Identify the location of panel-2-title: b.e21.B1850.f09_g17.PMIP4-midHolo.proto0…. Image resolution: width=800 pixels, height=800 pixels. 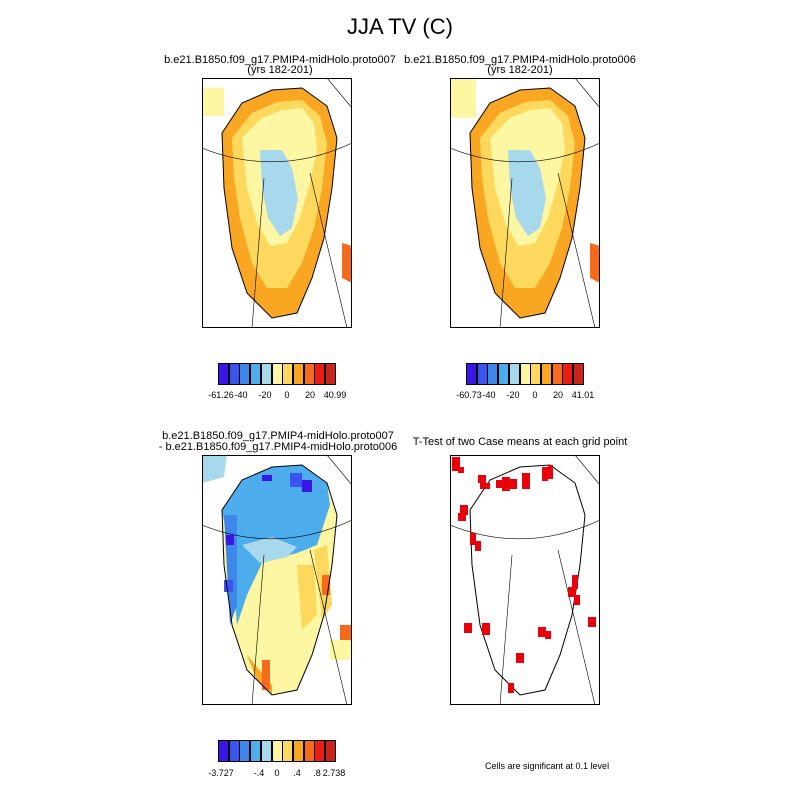
(520, 60).